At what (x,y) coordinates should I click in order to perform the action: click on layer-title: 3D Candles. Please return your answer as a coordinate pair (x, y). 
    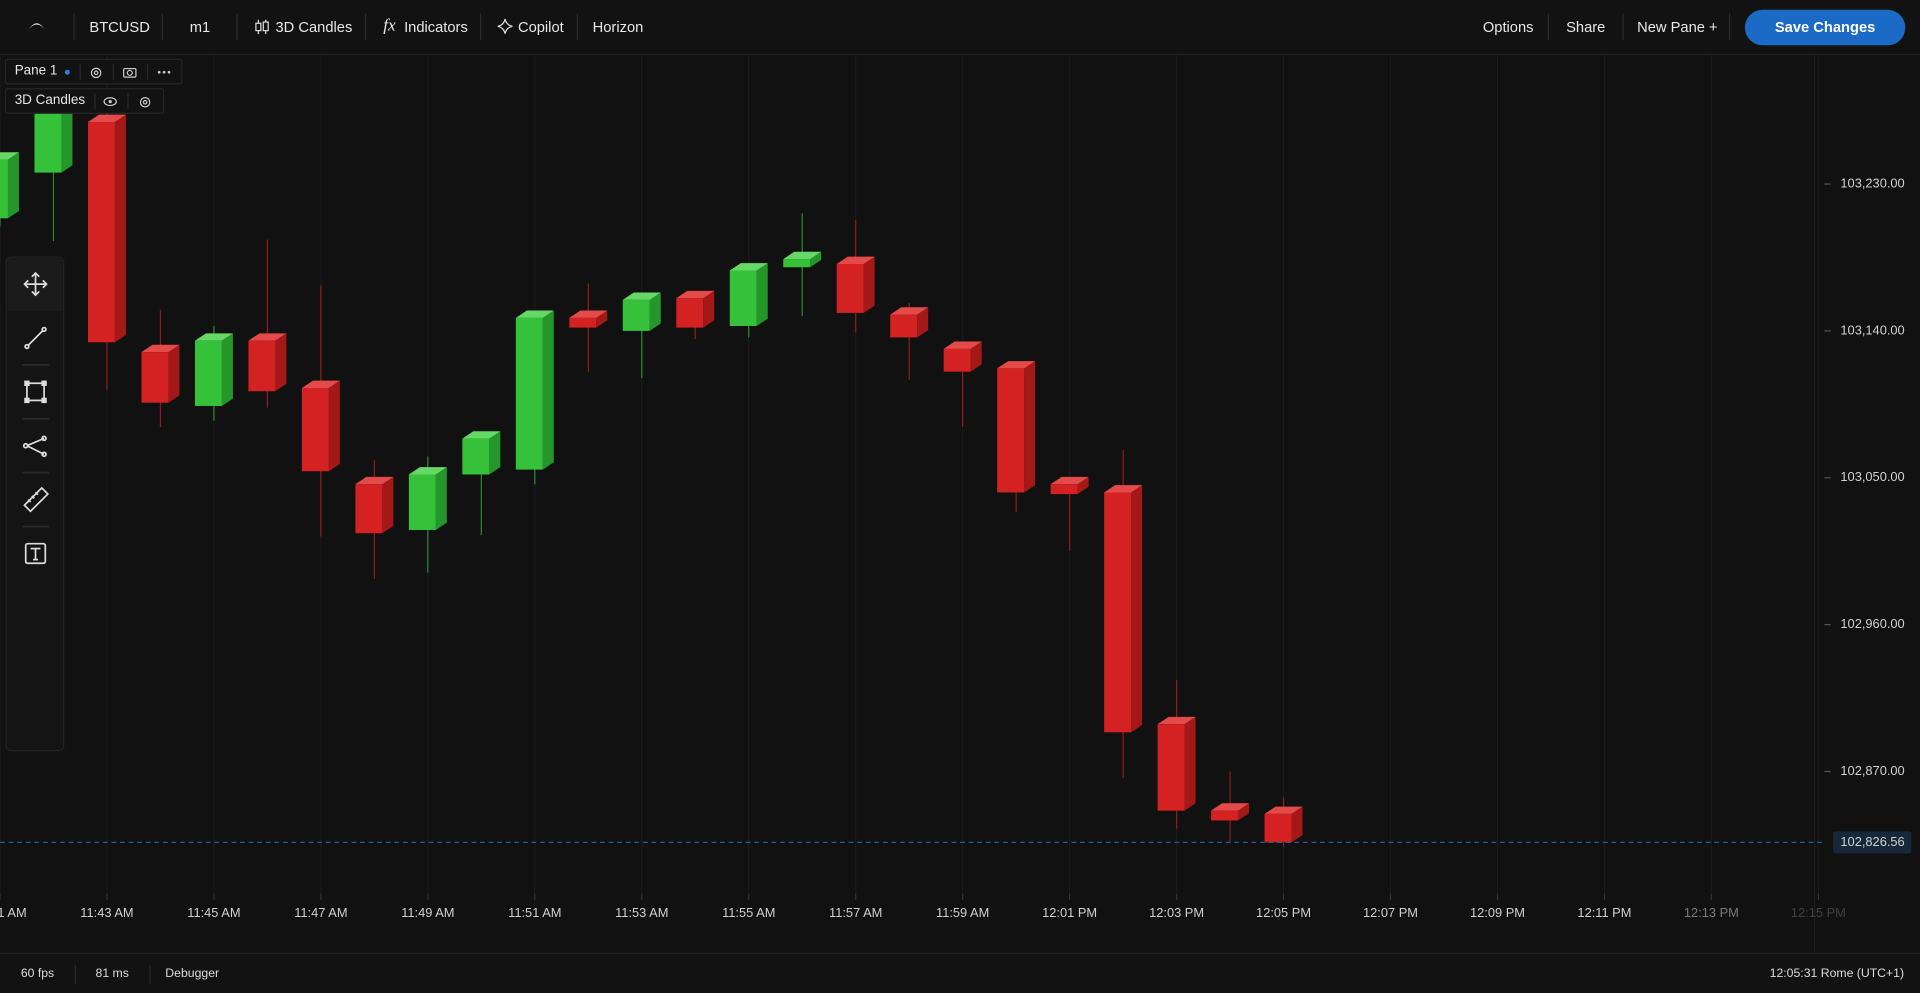
    Looking at the image, I should click on (50, 100).